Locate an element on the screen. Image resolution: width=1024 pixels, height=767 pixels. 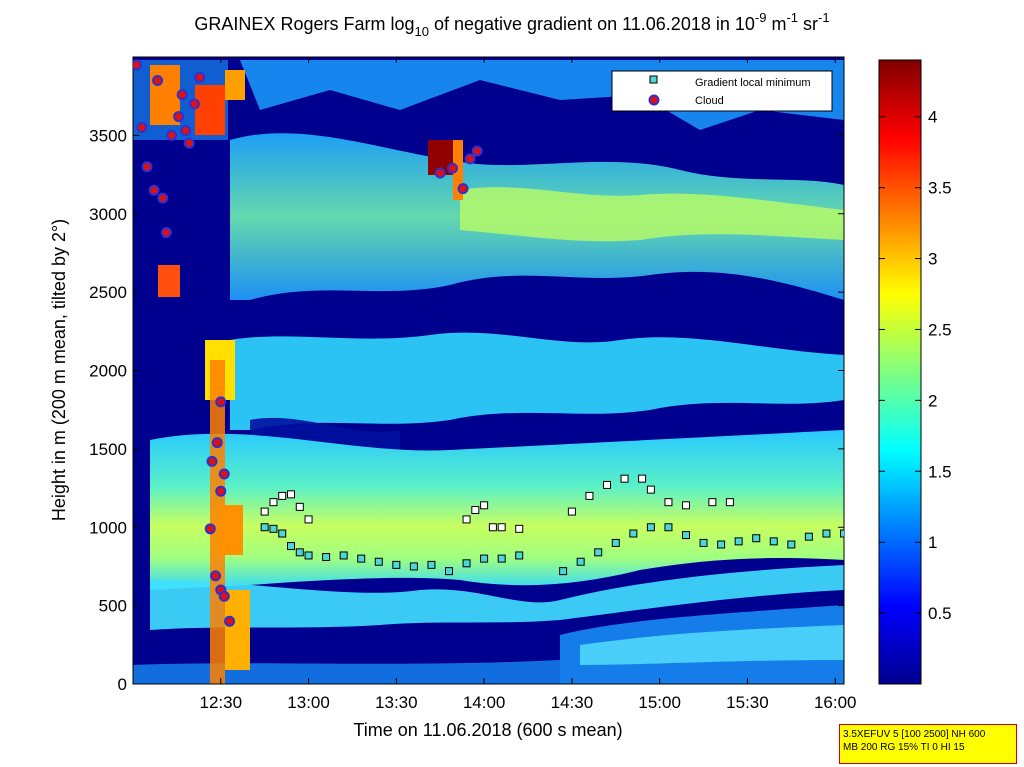
legend-square-marker is located at coordinates (653, 79).